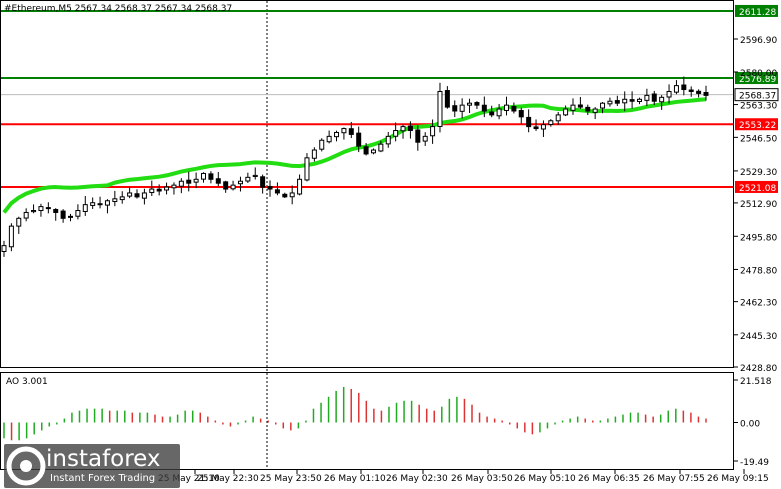 This screenshot has width=781, height=489. What do you see at coordinates (27, 382) in the screenshot?
I see `ao-indicator-title: AO 3.001` at bounding box center [27, 382].